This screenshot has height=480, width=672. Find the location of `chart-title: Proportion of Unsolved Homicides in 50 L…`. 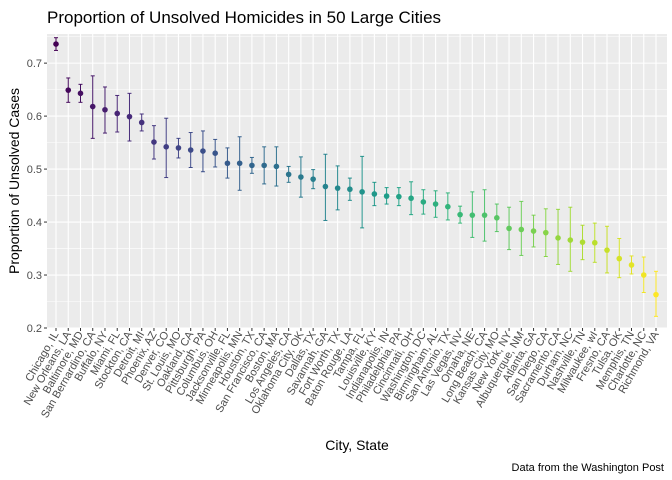

chart-title: Proportion of Unsolved Homicides in 50 L… is located at coordinates (244, 17).